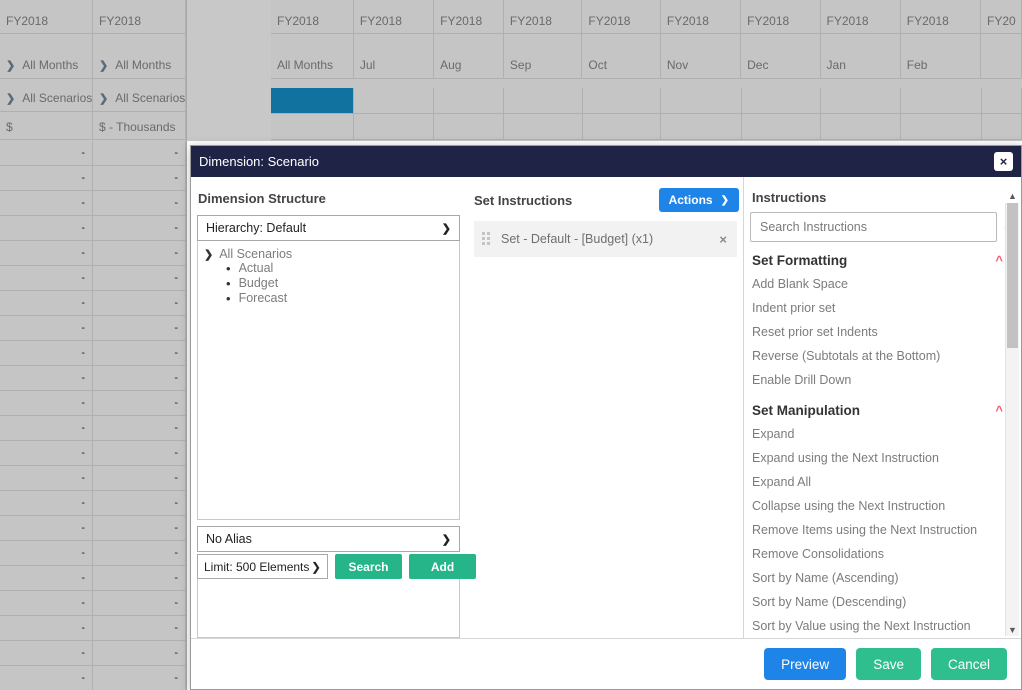 The width and height of the screenshot is (1022, 690). Describe the element at coordinates (328, 380) in the screenshot. I see `dimension-tree: ❯ All Scenarios • Actual • Budget • Forecast` at that location.